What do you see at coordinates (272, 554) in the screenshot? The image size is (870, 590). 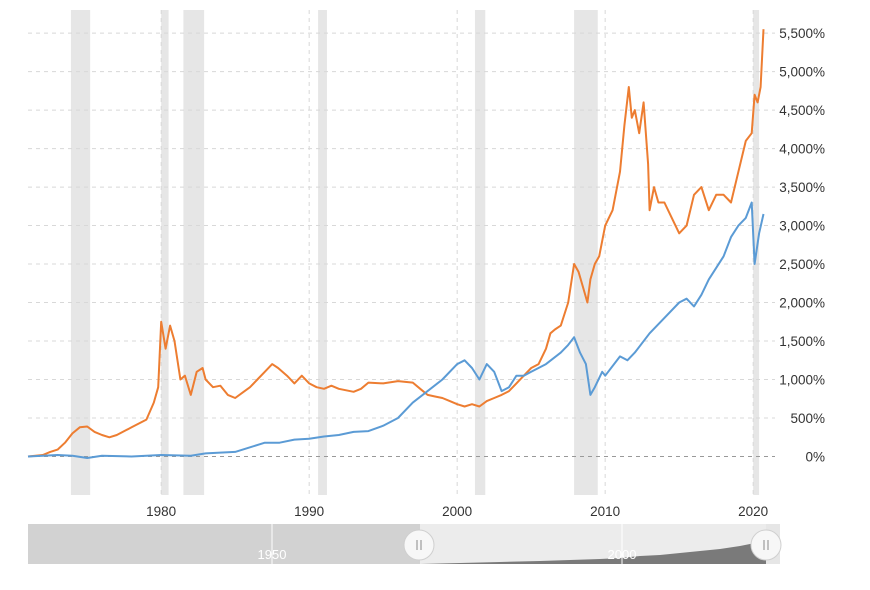 I see `navigator-label-1950: 1950` at bounding box center [272, 554].